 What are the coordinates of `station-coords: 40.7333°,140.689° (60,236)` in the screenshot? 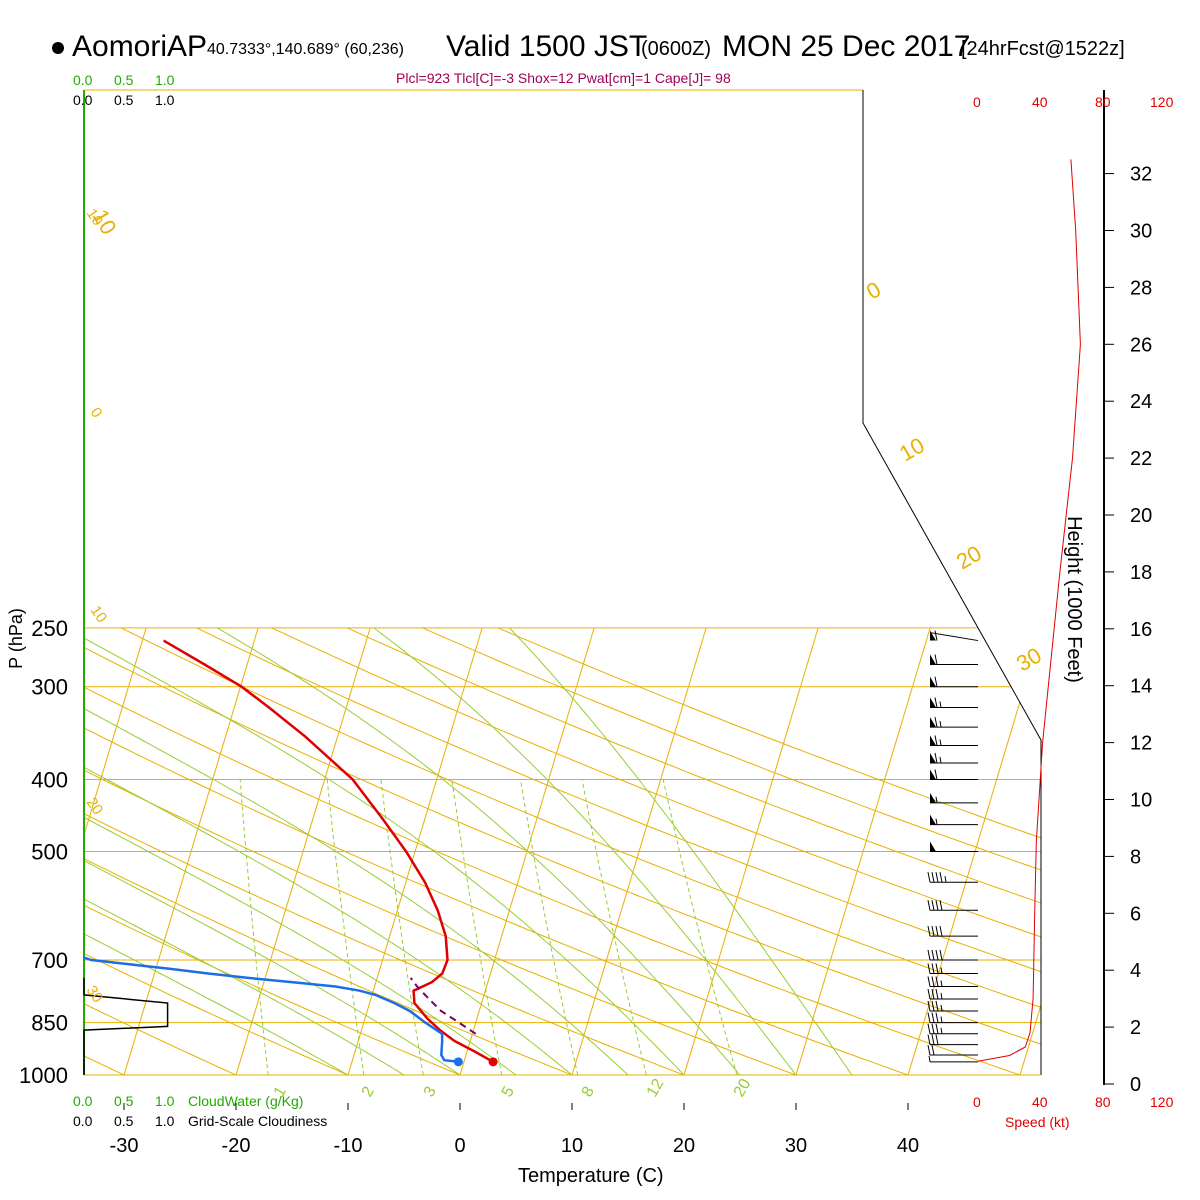 It's located at (305, 49).